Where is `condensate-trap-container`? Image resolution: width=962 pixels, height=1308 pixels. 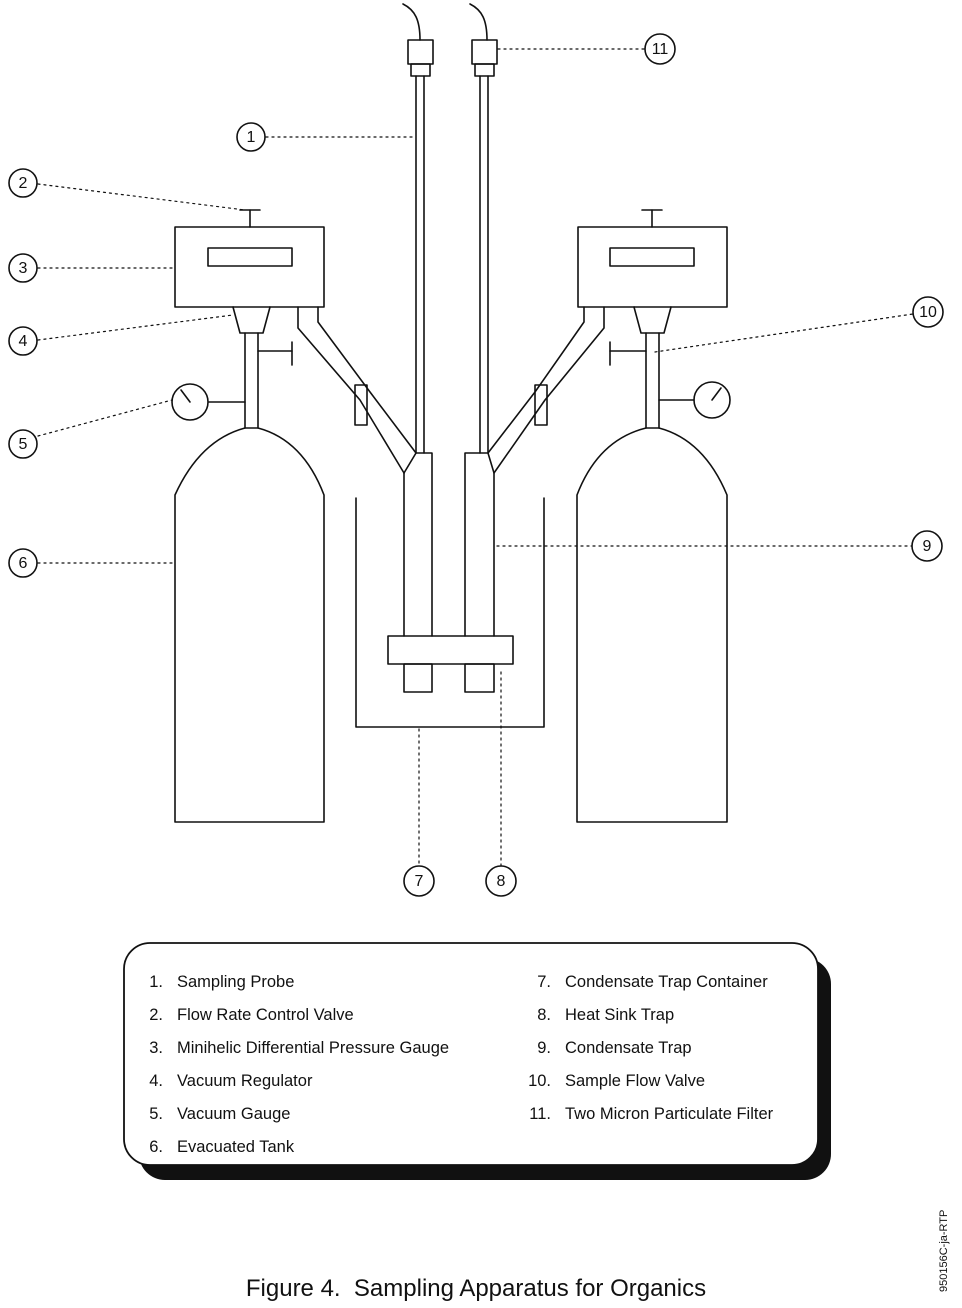
condensate-trap-container is located at coordinates (450, 612).